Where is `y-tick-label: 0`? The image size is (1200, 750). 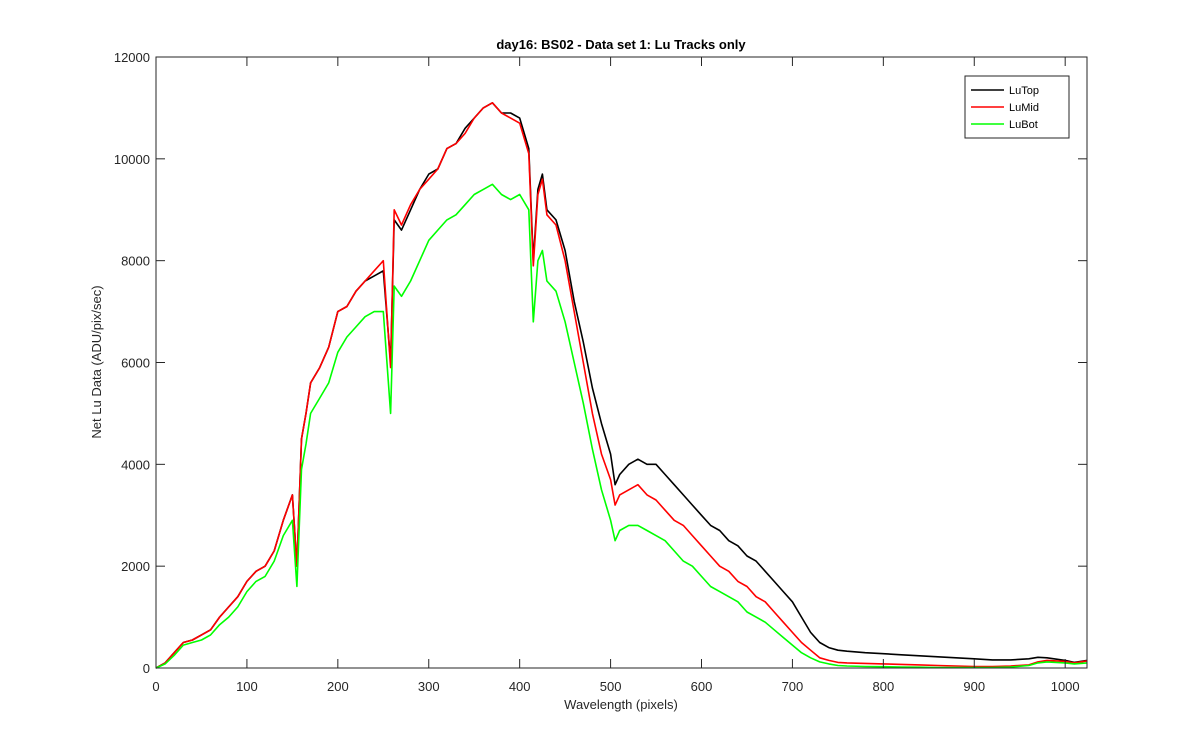
y-tick-label: 0 is located at coordinates (146, 668).